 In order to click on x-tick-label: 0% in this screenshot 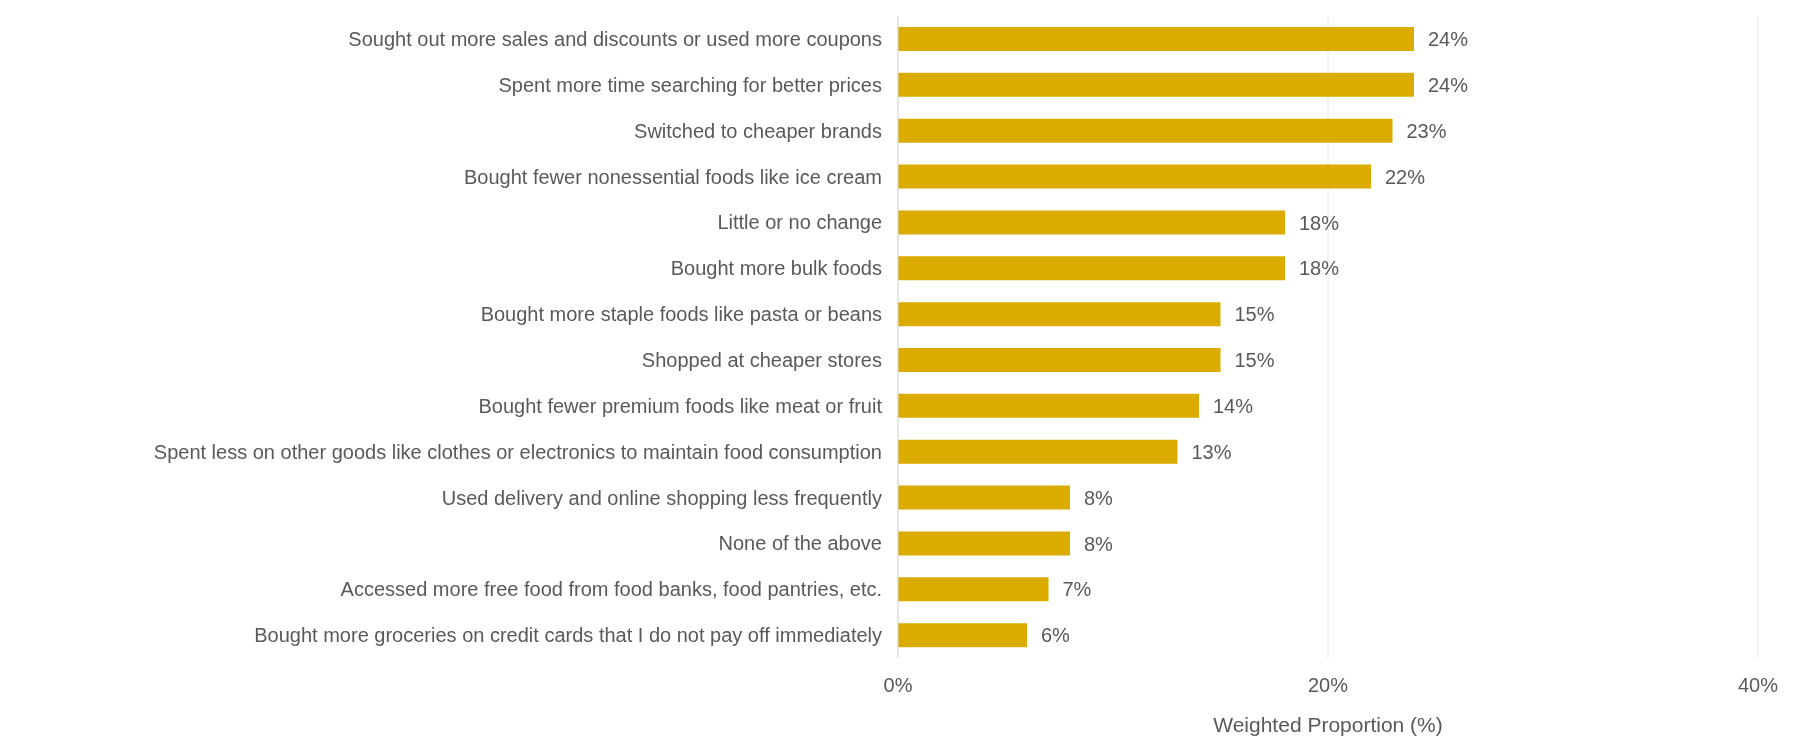, I will do `click(898, 685)`.